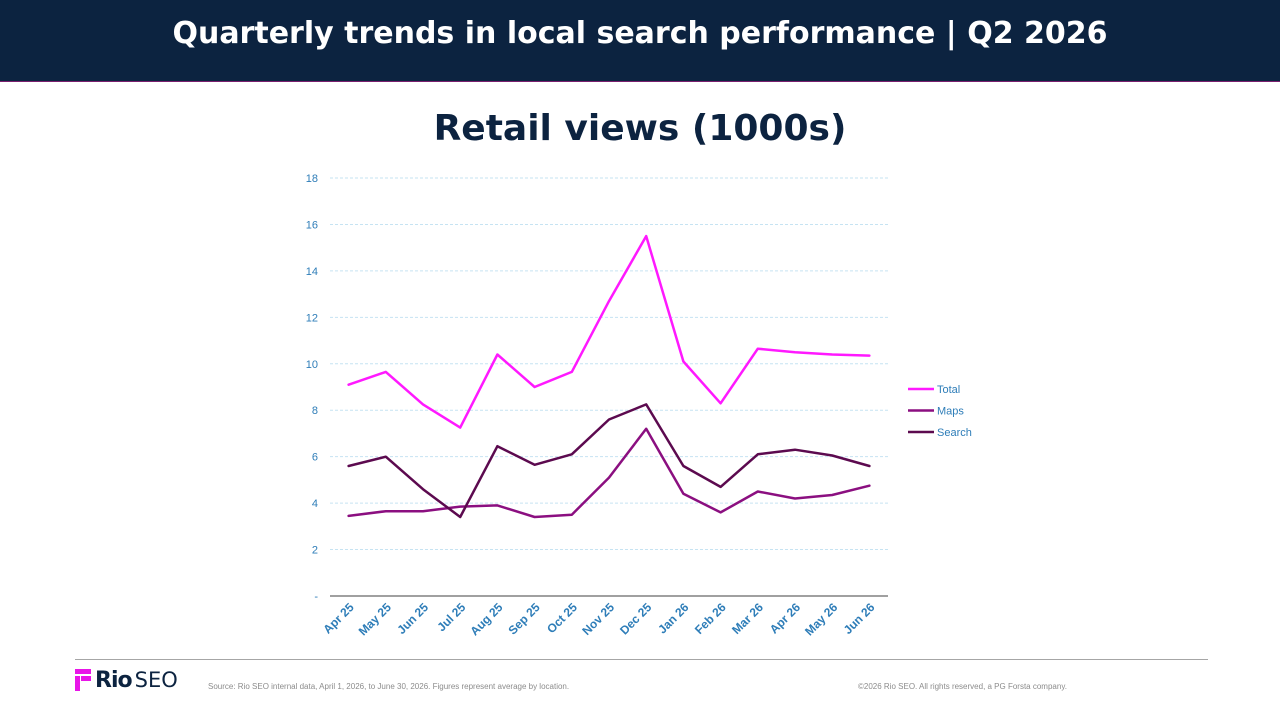  Describe the element at coordinates (859, 618) in the screenshot. I see `x-tick-label: Jun 26` at that location.